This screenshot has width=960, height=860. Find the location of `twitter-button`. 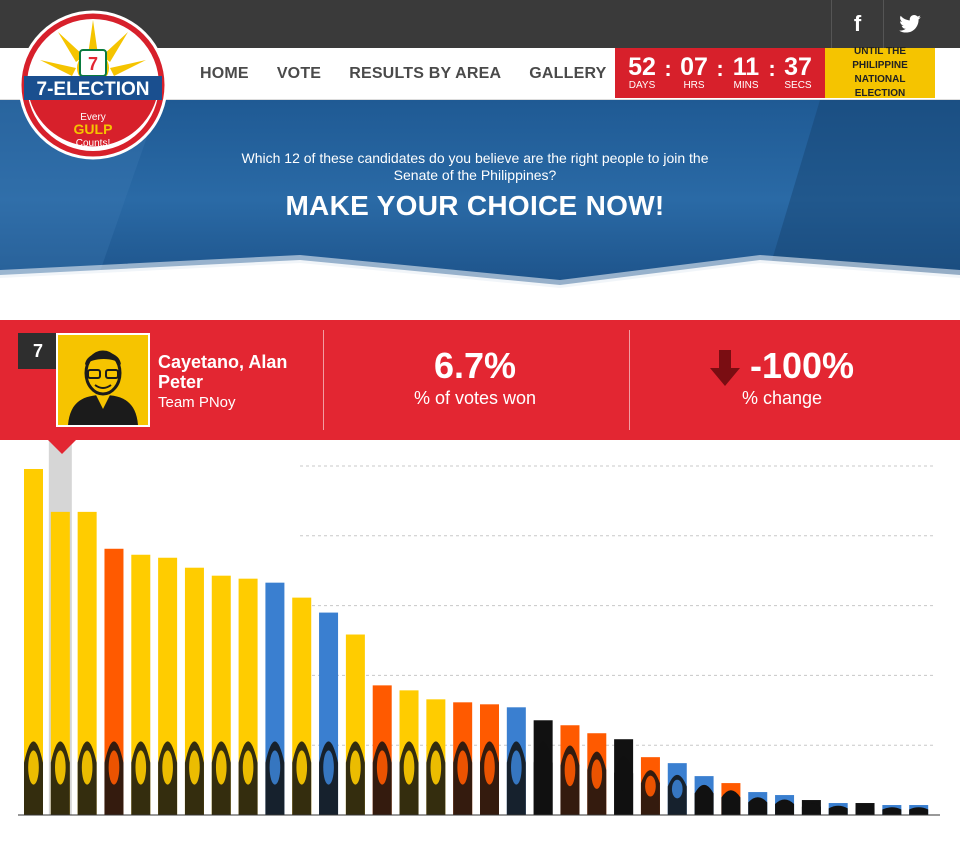

twitter-button is located at coordinates (909, 24).